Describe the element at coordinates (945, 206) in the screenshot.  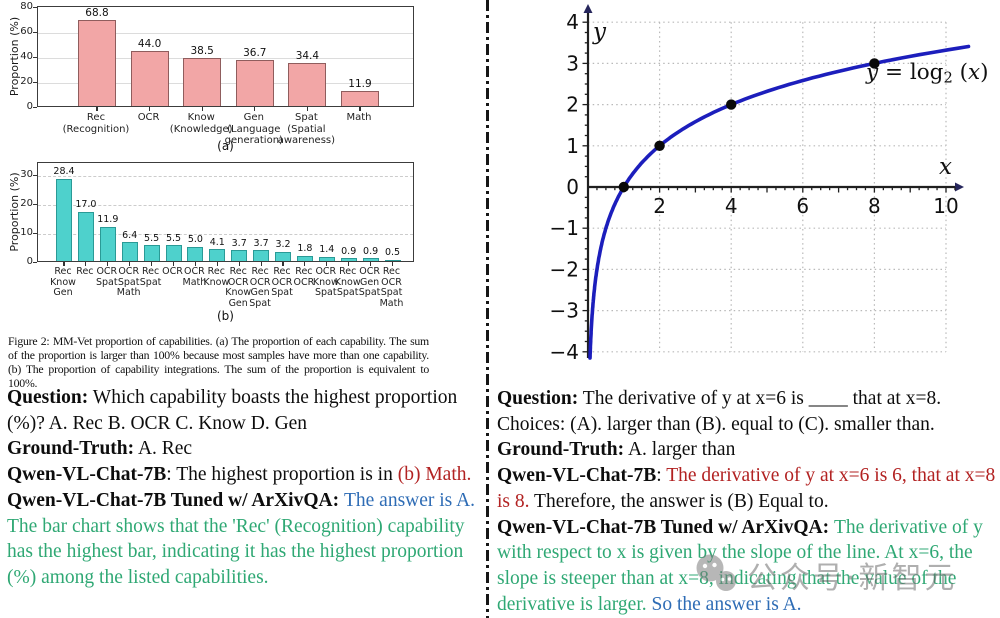
I see `x-tick-label: 10` at that location.